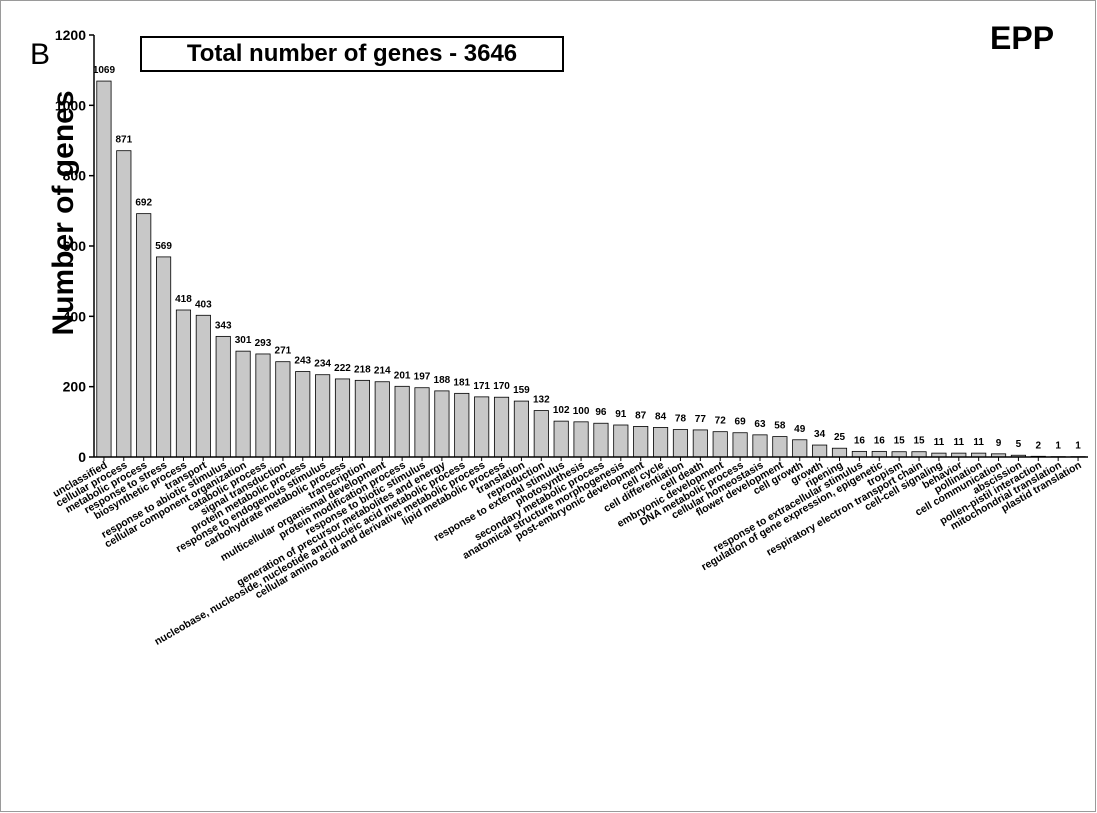 This screenshot has height=813, width=1097. Describe the element at coordinates (581, 411) in the screenshot. I see `data-label: 100` at that location.